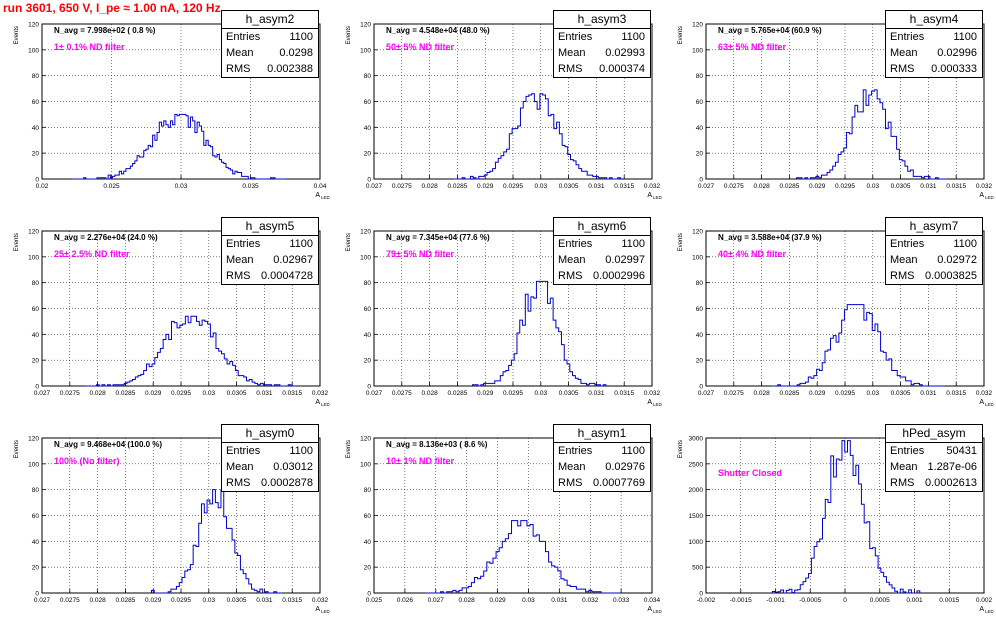 The image size is (996, 622). I want to click on stats-value: 0.02967, so click(293, 260).